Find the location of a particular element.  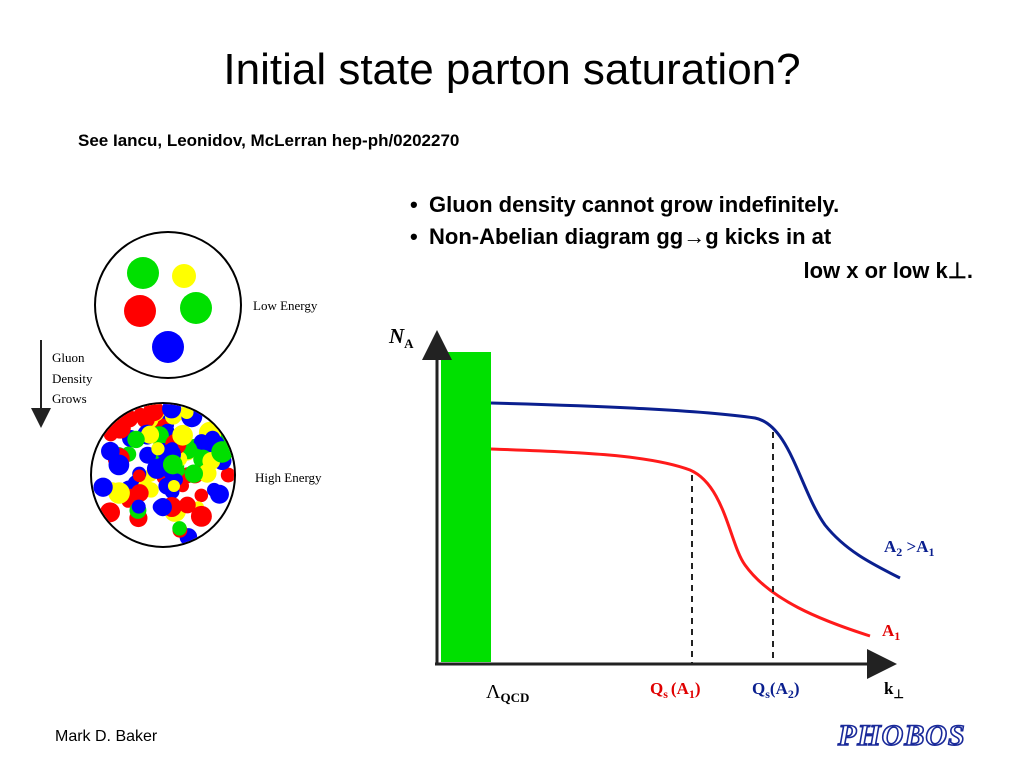

dense-partons is located at coordinates (163, 475).